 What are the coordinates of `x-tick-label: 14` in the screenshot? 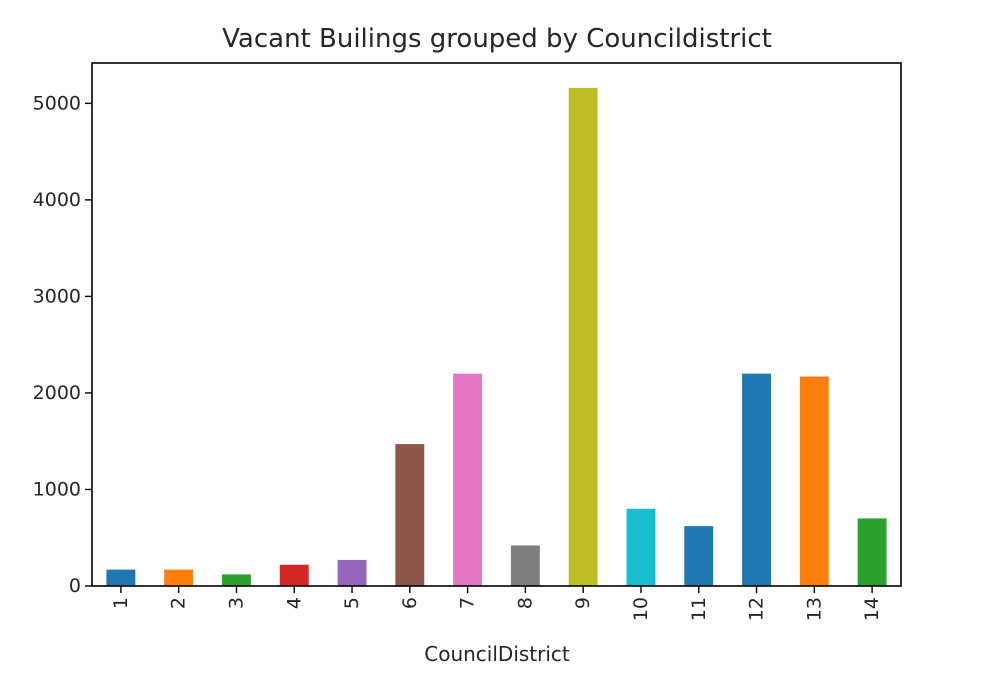 It's located at (872, 609).